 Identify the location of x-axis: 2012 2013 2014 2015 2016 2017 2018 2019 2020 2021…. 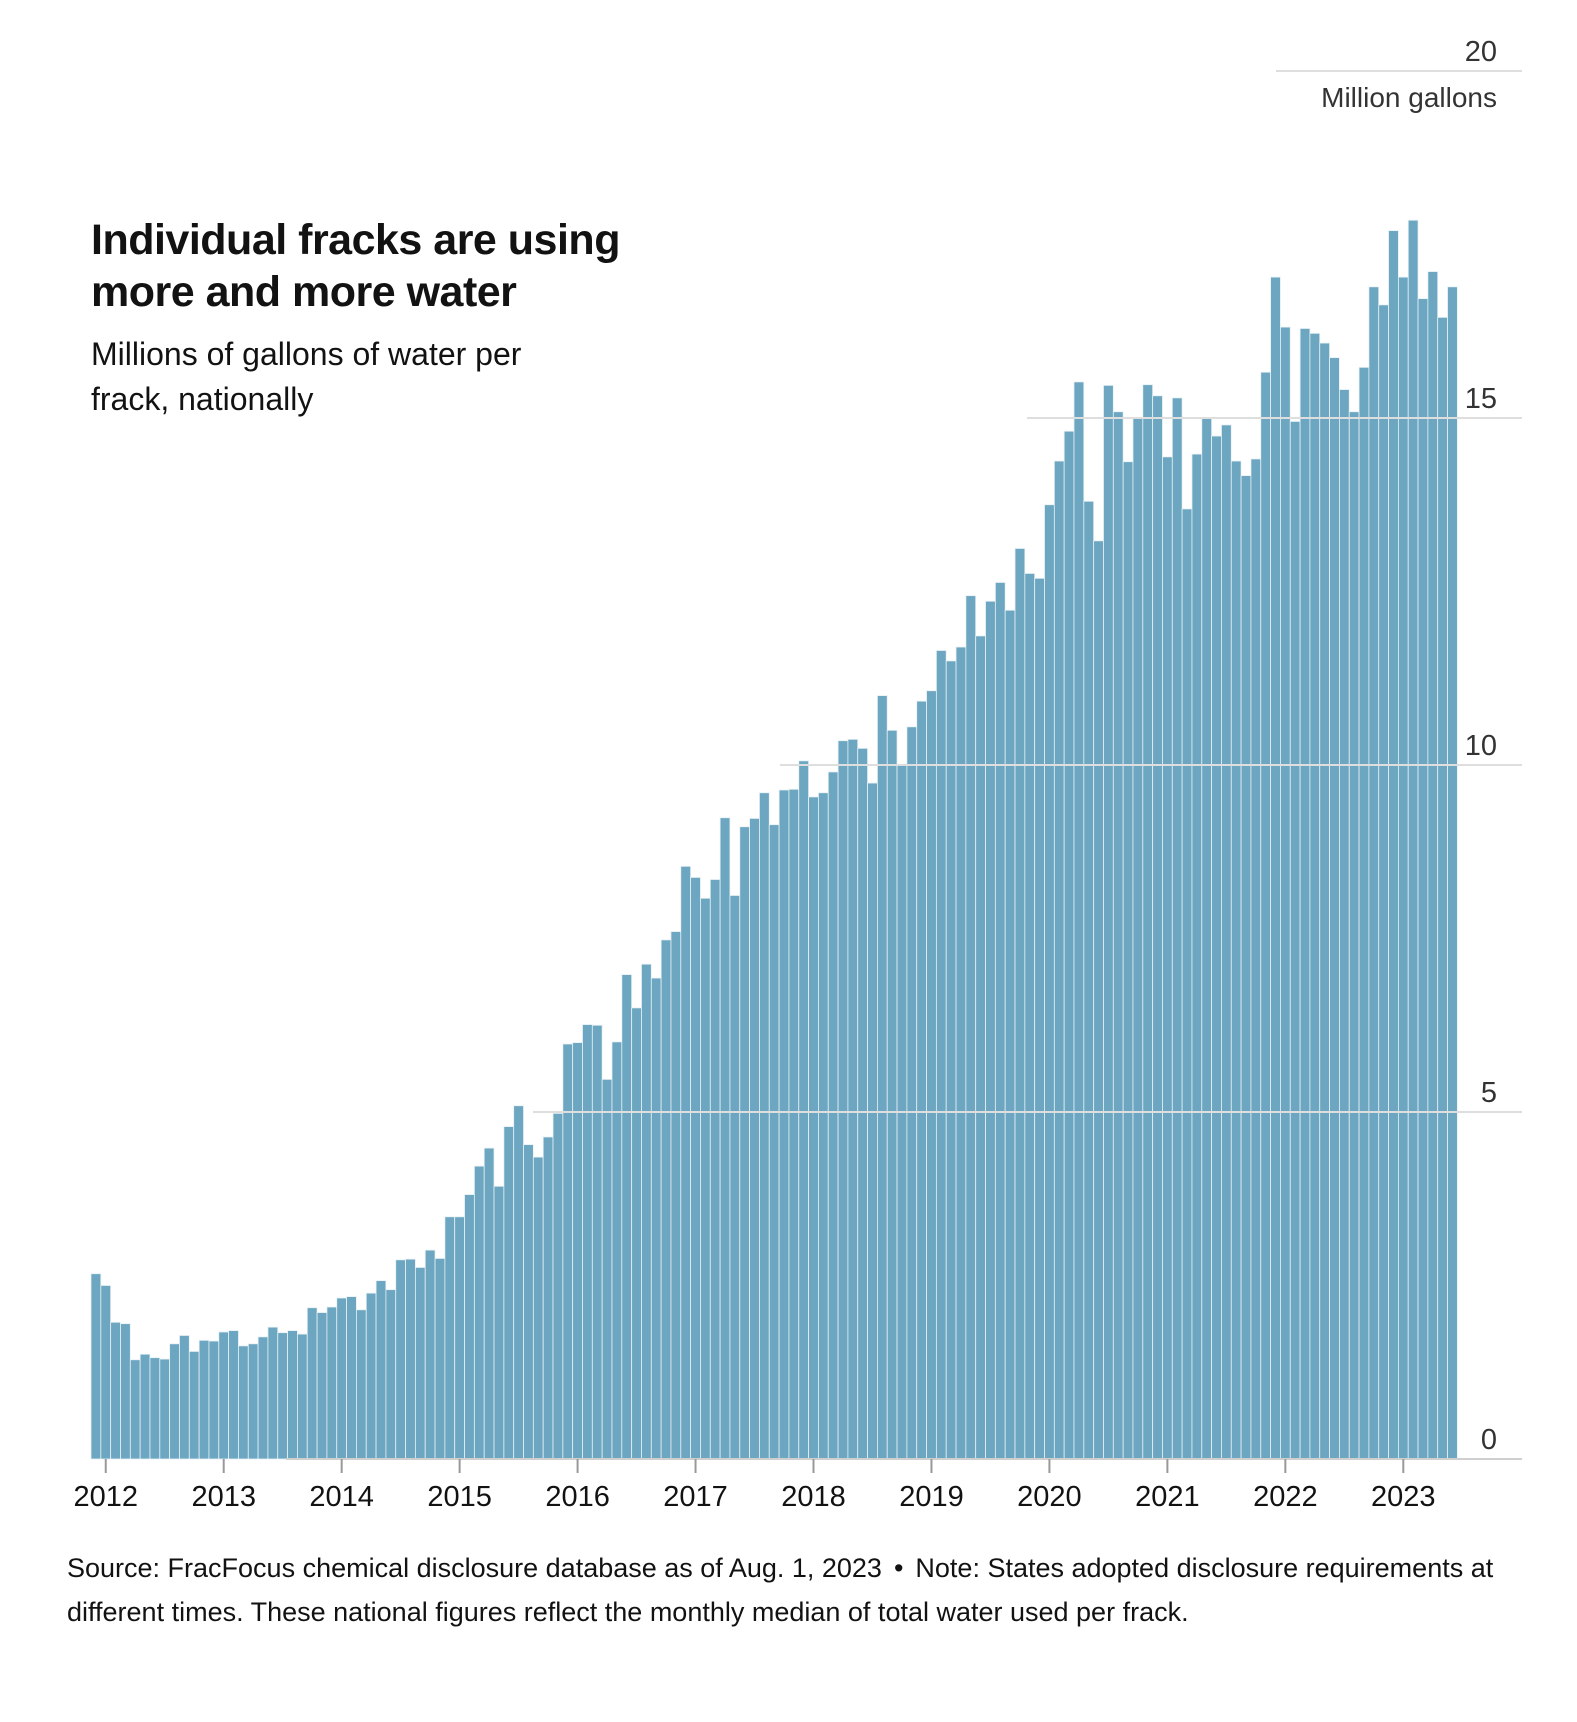
(754, 1486).